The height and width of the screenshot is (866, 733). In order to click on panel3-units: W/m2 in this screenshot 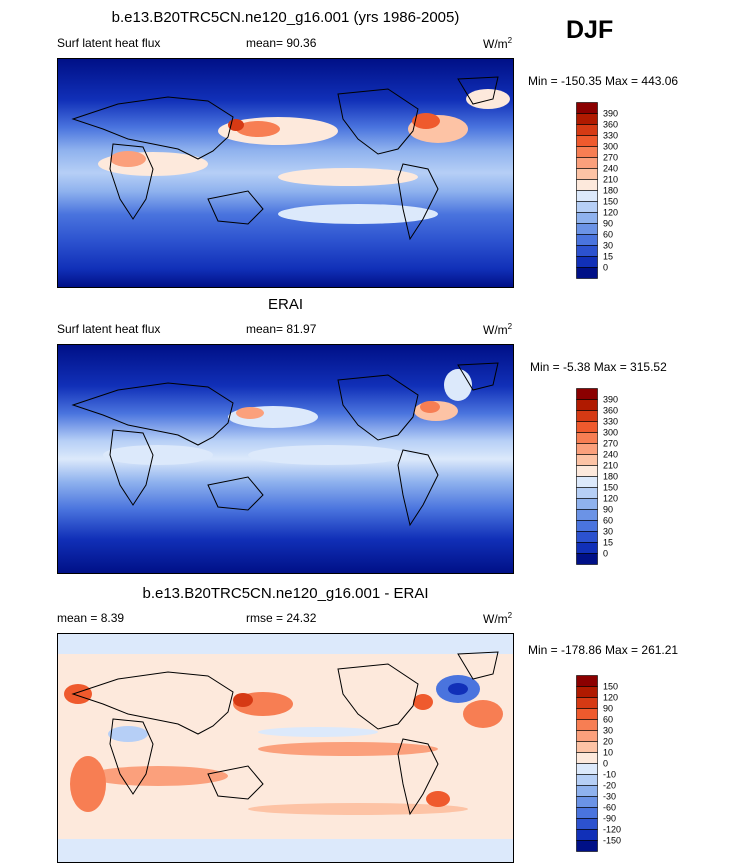, I will do `click(498, 618)`.